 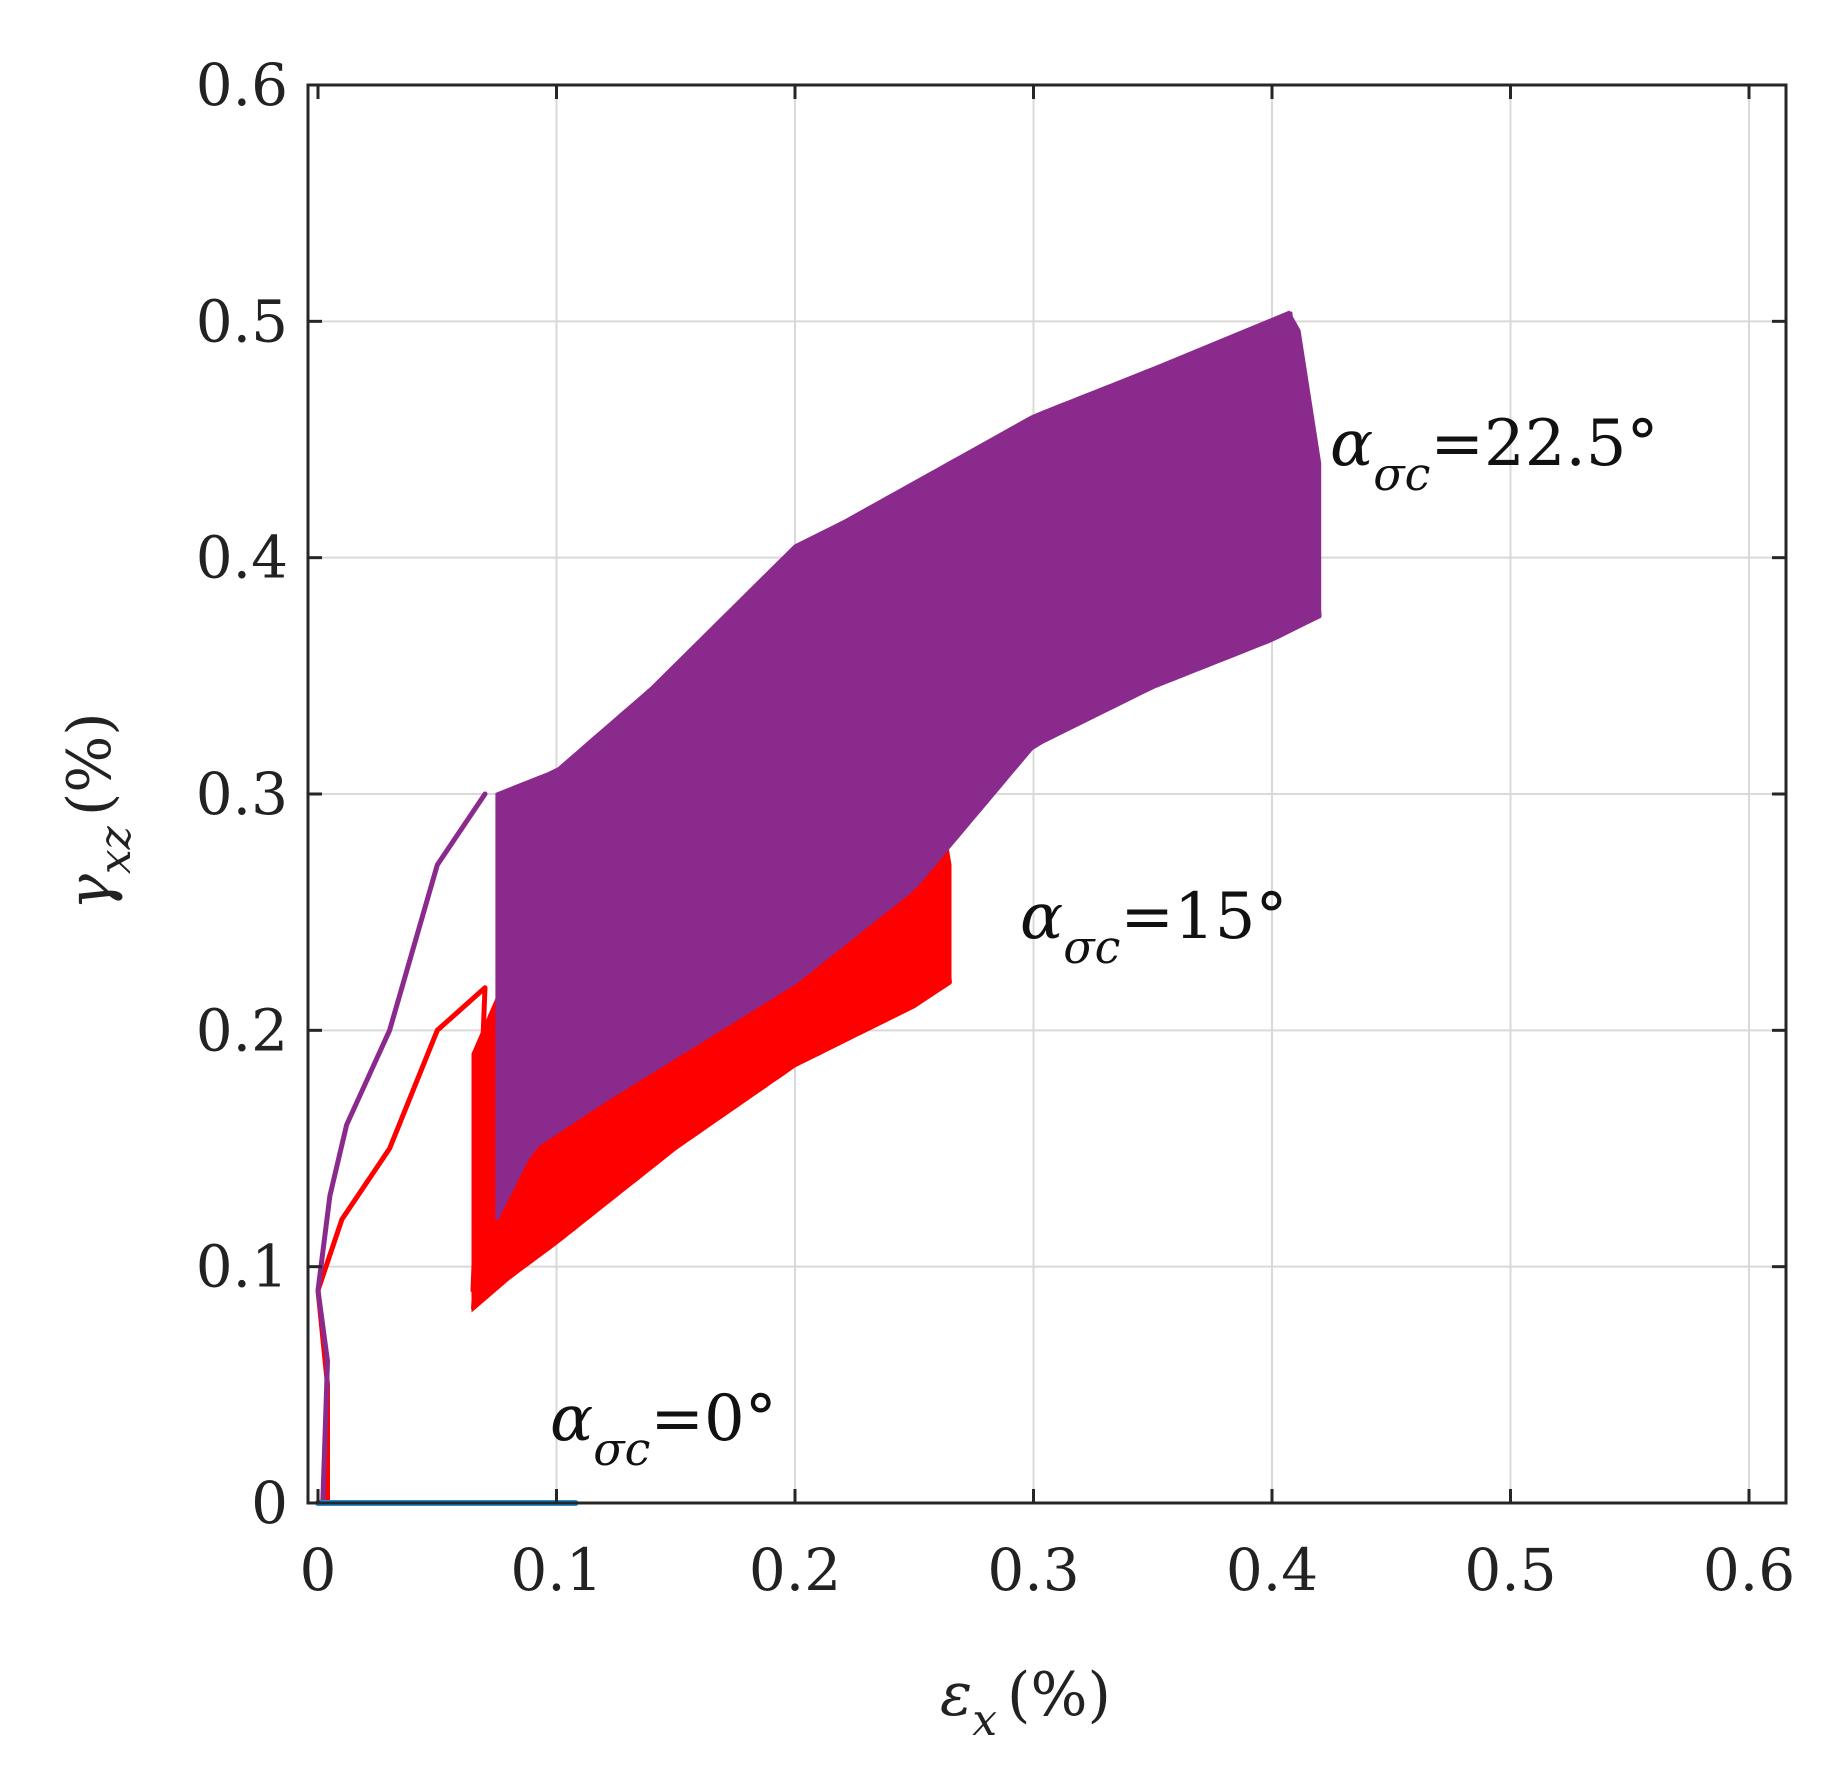 I want to click on x-tick-label: 0.6, so click(x=1749, y=1570).